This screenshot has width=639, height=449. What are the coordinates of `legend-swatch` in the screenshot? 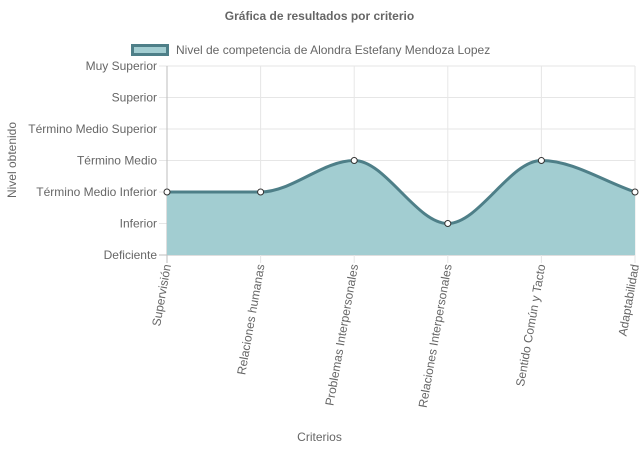 It's located at (150, 50).